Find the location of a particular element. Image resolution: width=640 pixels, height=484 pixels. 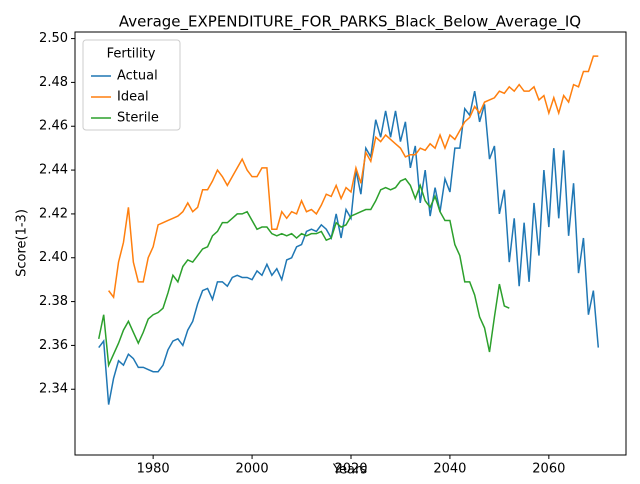

x-tick-label: 1980 is located at coordinates (153, 469).